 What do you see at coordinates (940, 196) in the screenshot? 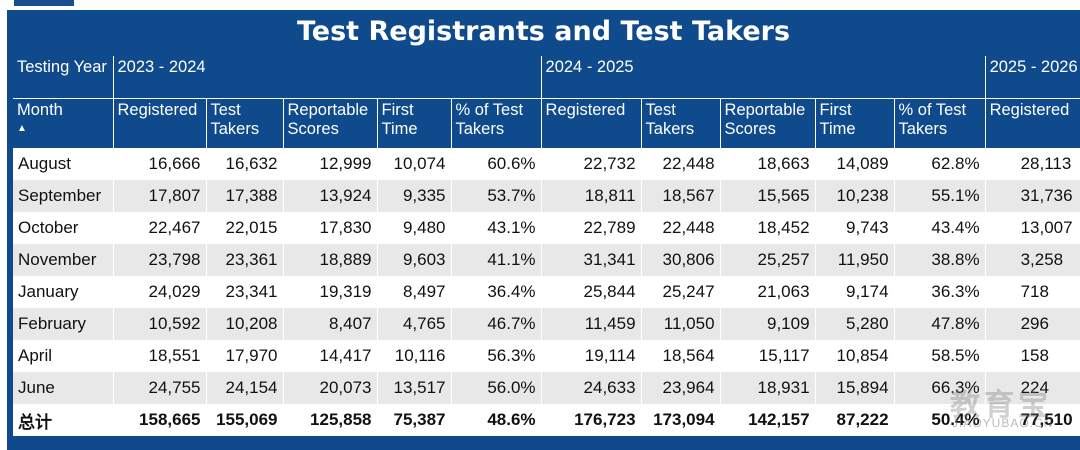
I see `data-cell: 55.1%` at bounding box center [940, 196].